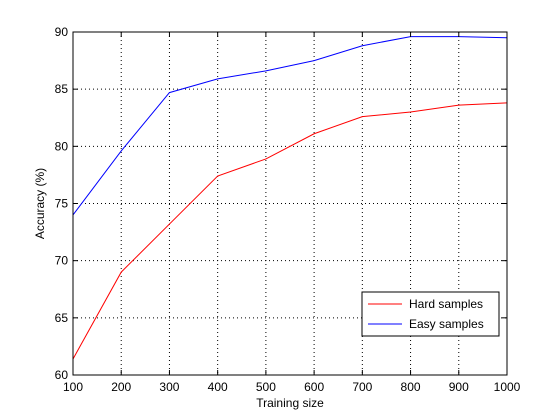 The width and height of the screenshot is (560, 420). Describe the element at coordinates (446, 304) in the screenshot. I see `legend-label-hard-samples: Hard samples` at that location.